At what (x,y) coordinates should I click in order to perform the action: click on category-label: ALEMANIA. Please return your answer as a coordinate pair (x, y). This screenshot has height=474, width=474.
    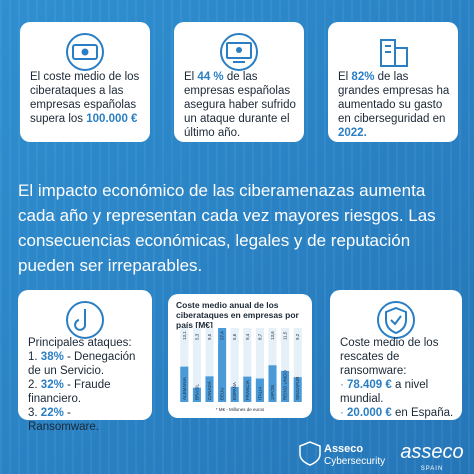
    Looking at the image, I should click on (184, 388).